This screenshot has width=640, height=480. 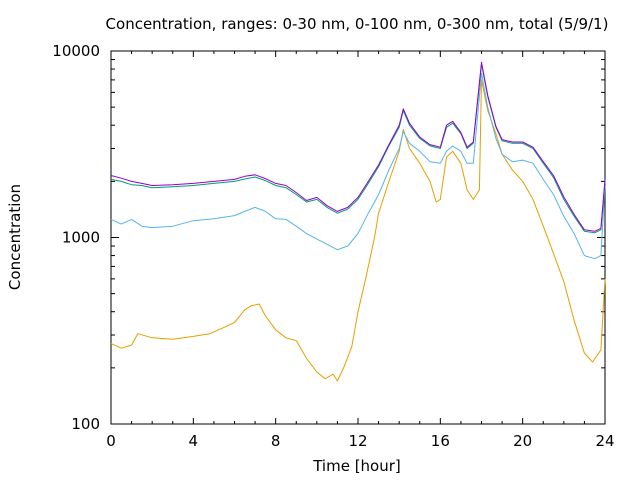 I want to click on x-tick-label: 12, so click(x=357, y=441).